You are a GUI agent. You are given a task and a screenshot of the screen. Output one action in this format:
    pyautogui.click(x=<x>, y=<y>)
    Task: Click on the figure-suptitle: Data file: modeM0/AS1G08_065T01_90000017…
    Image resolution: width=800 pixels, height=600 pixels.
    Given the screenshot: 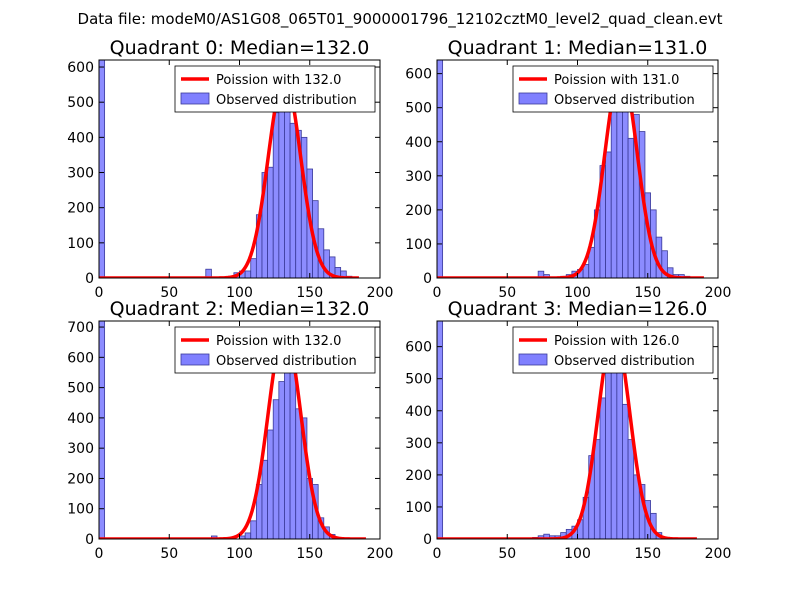 What is the action you would take?
    pyautogui.click(x=400, y=19)
    